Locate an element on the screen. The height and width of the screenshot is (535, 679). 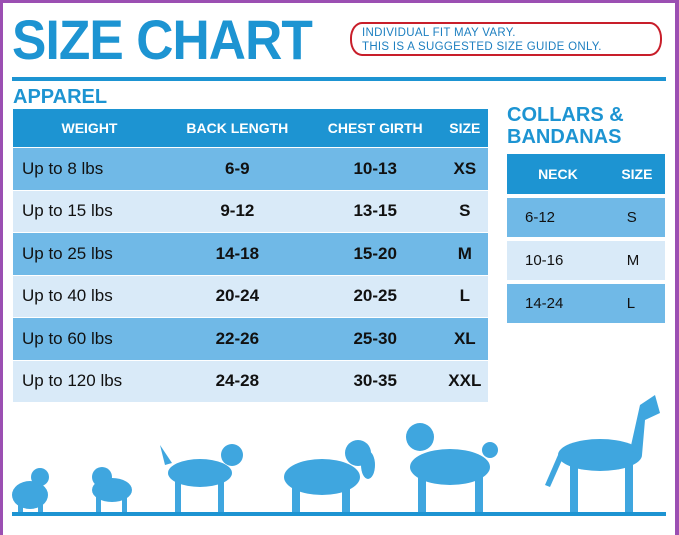
table-cell: 20-25 is located at coordinates (375, 295).